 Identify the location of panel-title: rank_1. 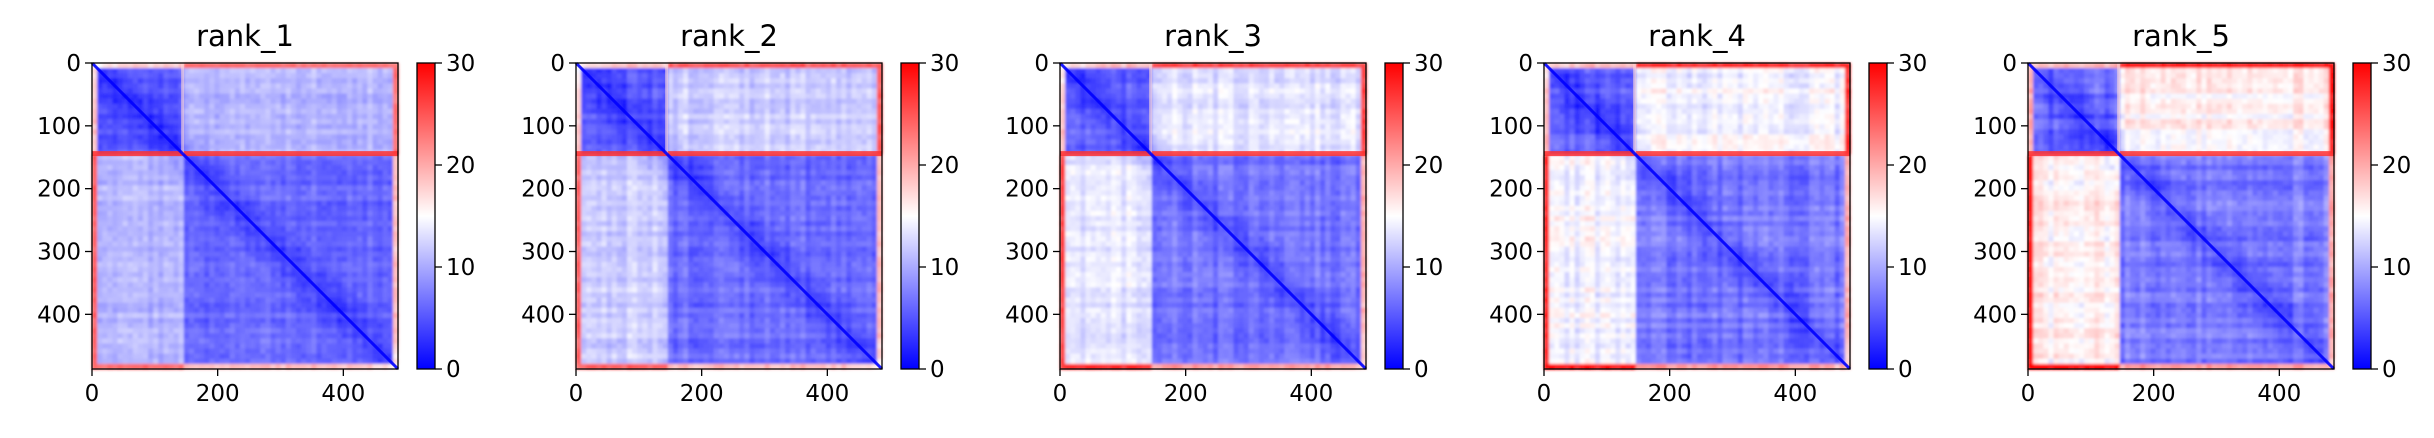
(245, 36).